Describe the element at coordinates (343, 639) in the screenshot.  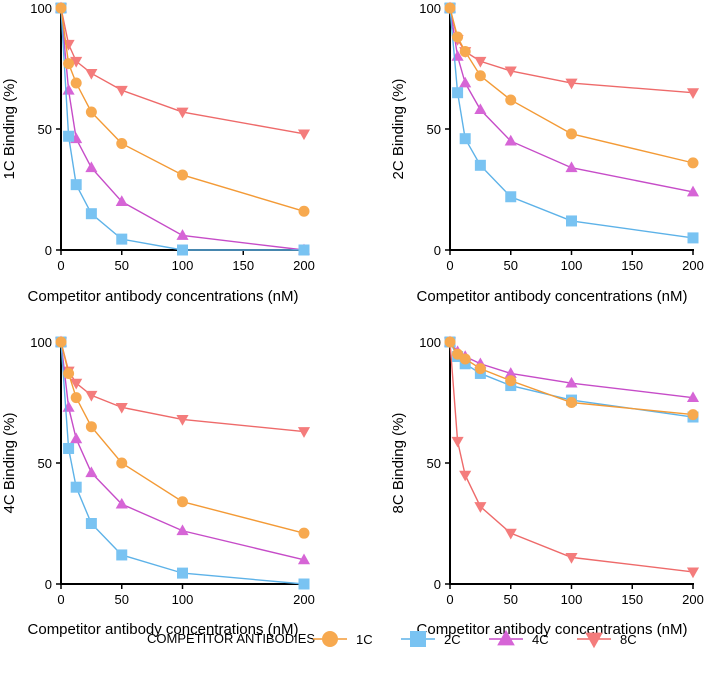
I see `legend-item-1C: 1C` at that location.